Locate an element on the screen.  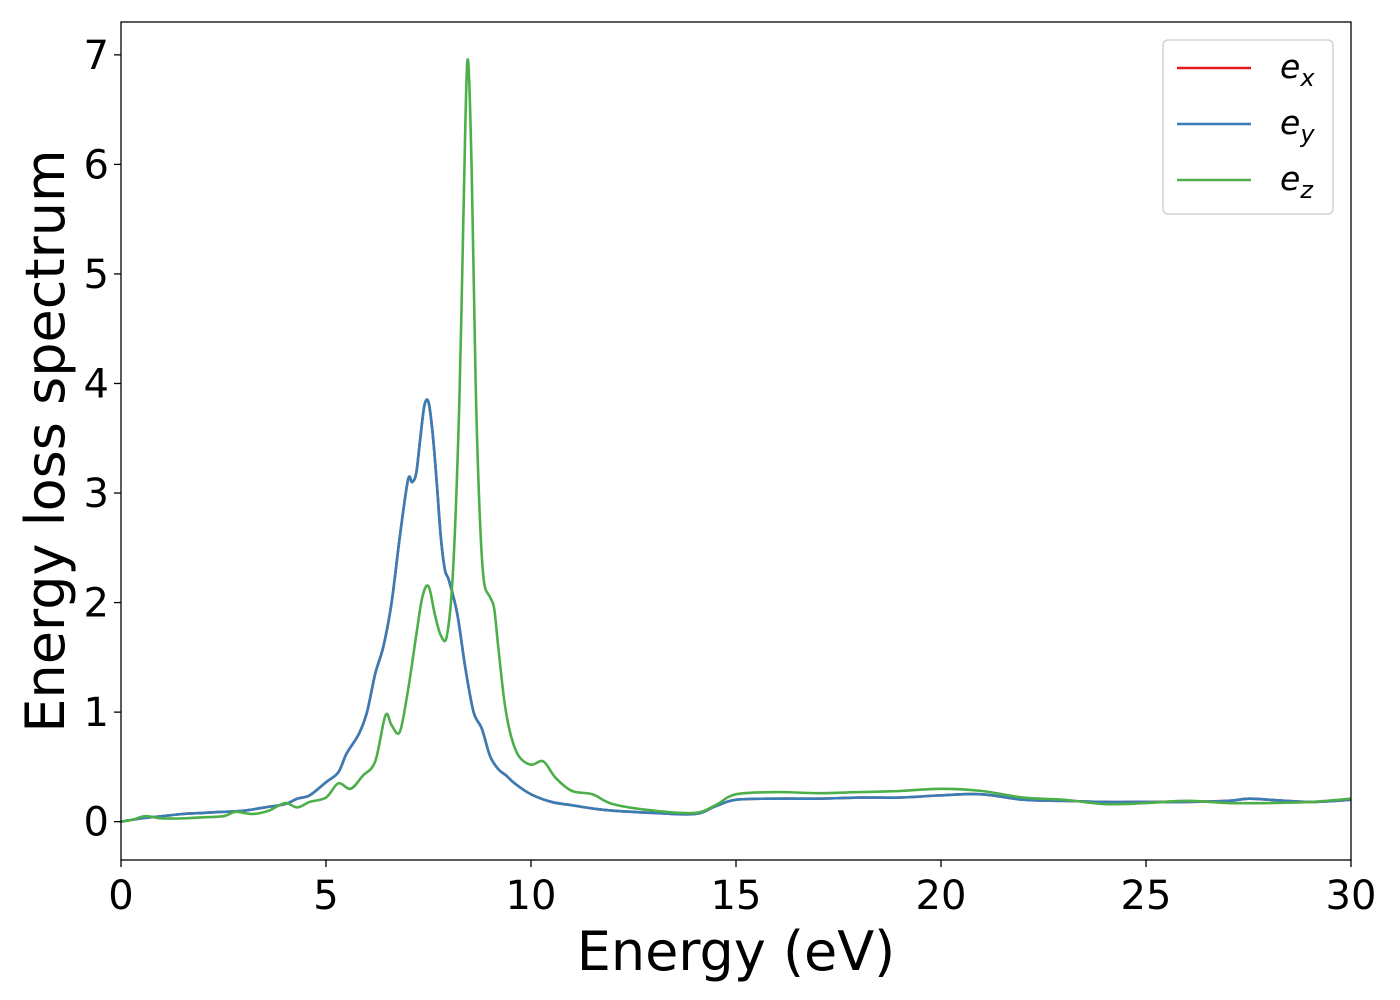
x-tick-label: 10 is located at coordinates (531, 896).